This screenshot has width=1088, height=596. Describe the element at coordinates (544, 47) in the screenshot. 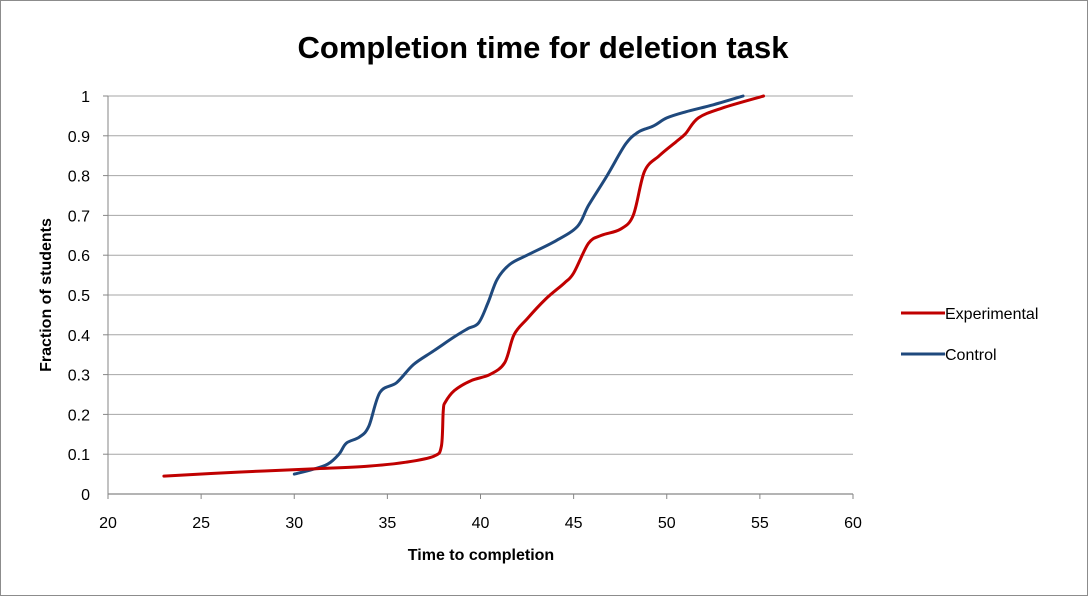

I see `chart-title: Completion time for deletion task` at that location.